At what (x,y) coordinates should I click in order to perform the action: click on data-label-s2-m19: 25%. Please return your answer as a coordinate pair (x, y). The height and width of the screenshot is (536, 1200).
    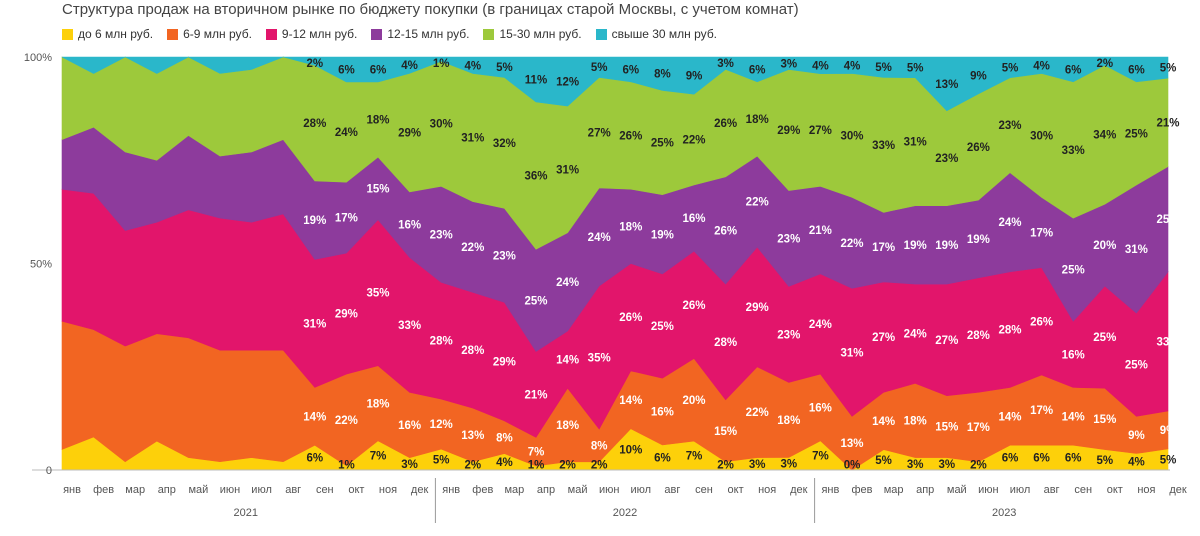
    Looking at the image, I should click on (662, 327).